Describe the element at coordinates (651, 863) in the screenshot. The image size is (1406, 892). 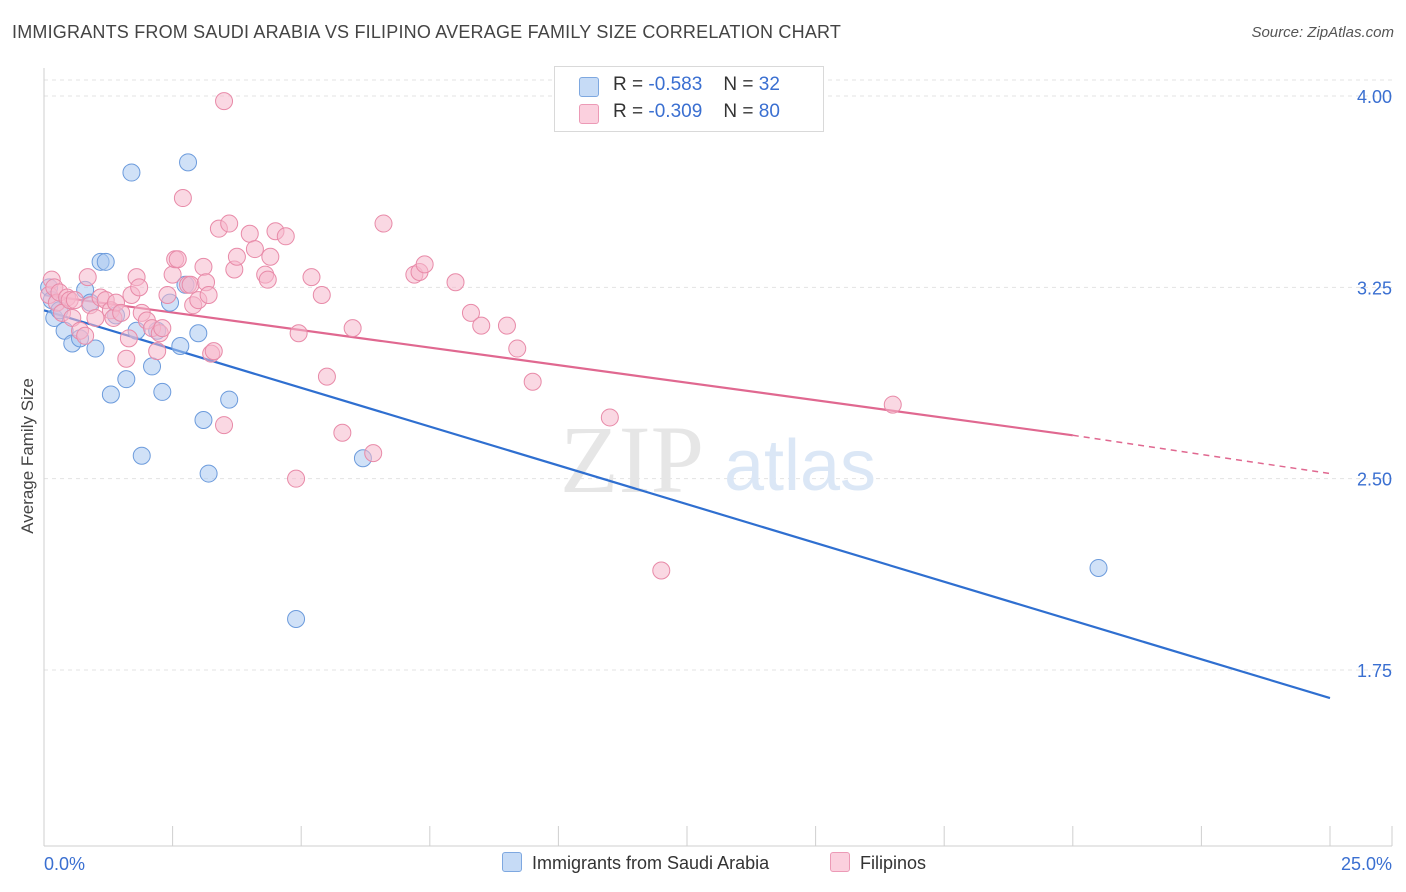
I see `series-label-saudi: Immigrants from Saudi Arabia` at that location.